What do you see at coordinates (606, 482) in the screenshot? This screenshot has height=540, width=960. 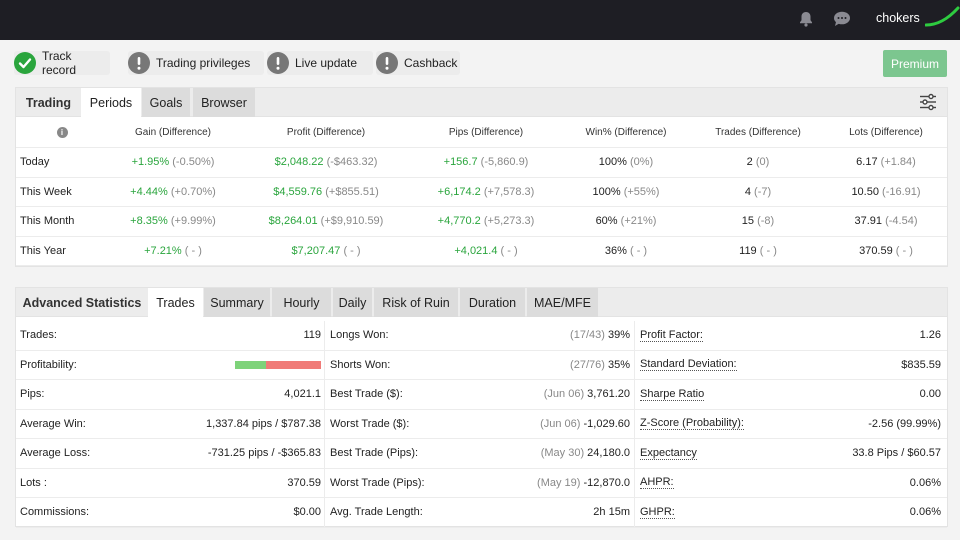 I see `stat-value: -12,870.0` at bounding box center [606, 482].